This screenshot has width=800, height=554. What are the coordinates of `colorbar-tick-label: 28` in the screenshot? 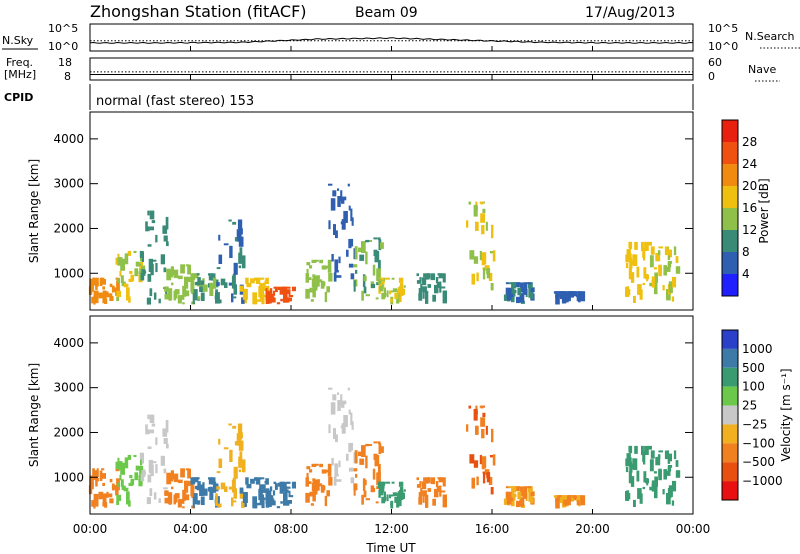 It's located at (749, 142).